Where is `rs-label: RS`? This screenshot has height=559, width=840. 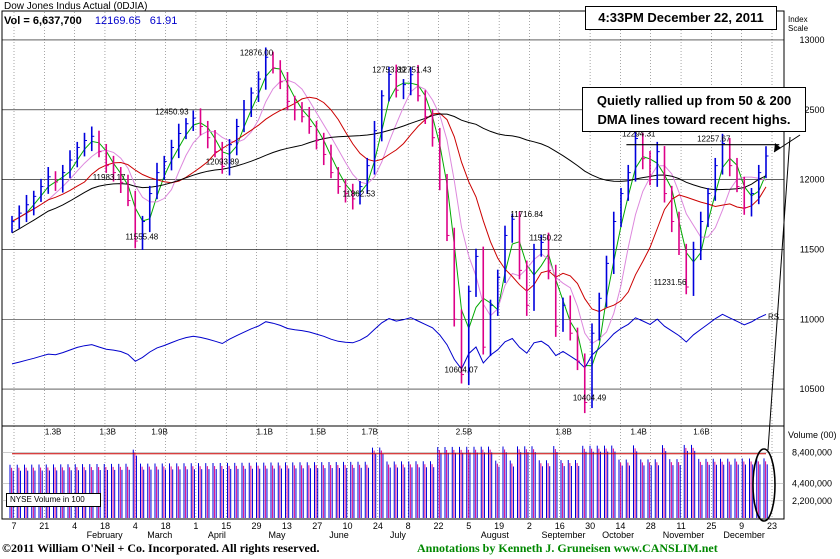 rs-label: RS is located at coordinates (773, 316).